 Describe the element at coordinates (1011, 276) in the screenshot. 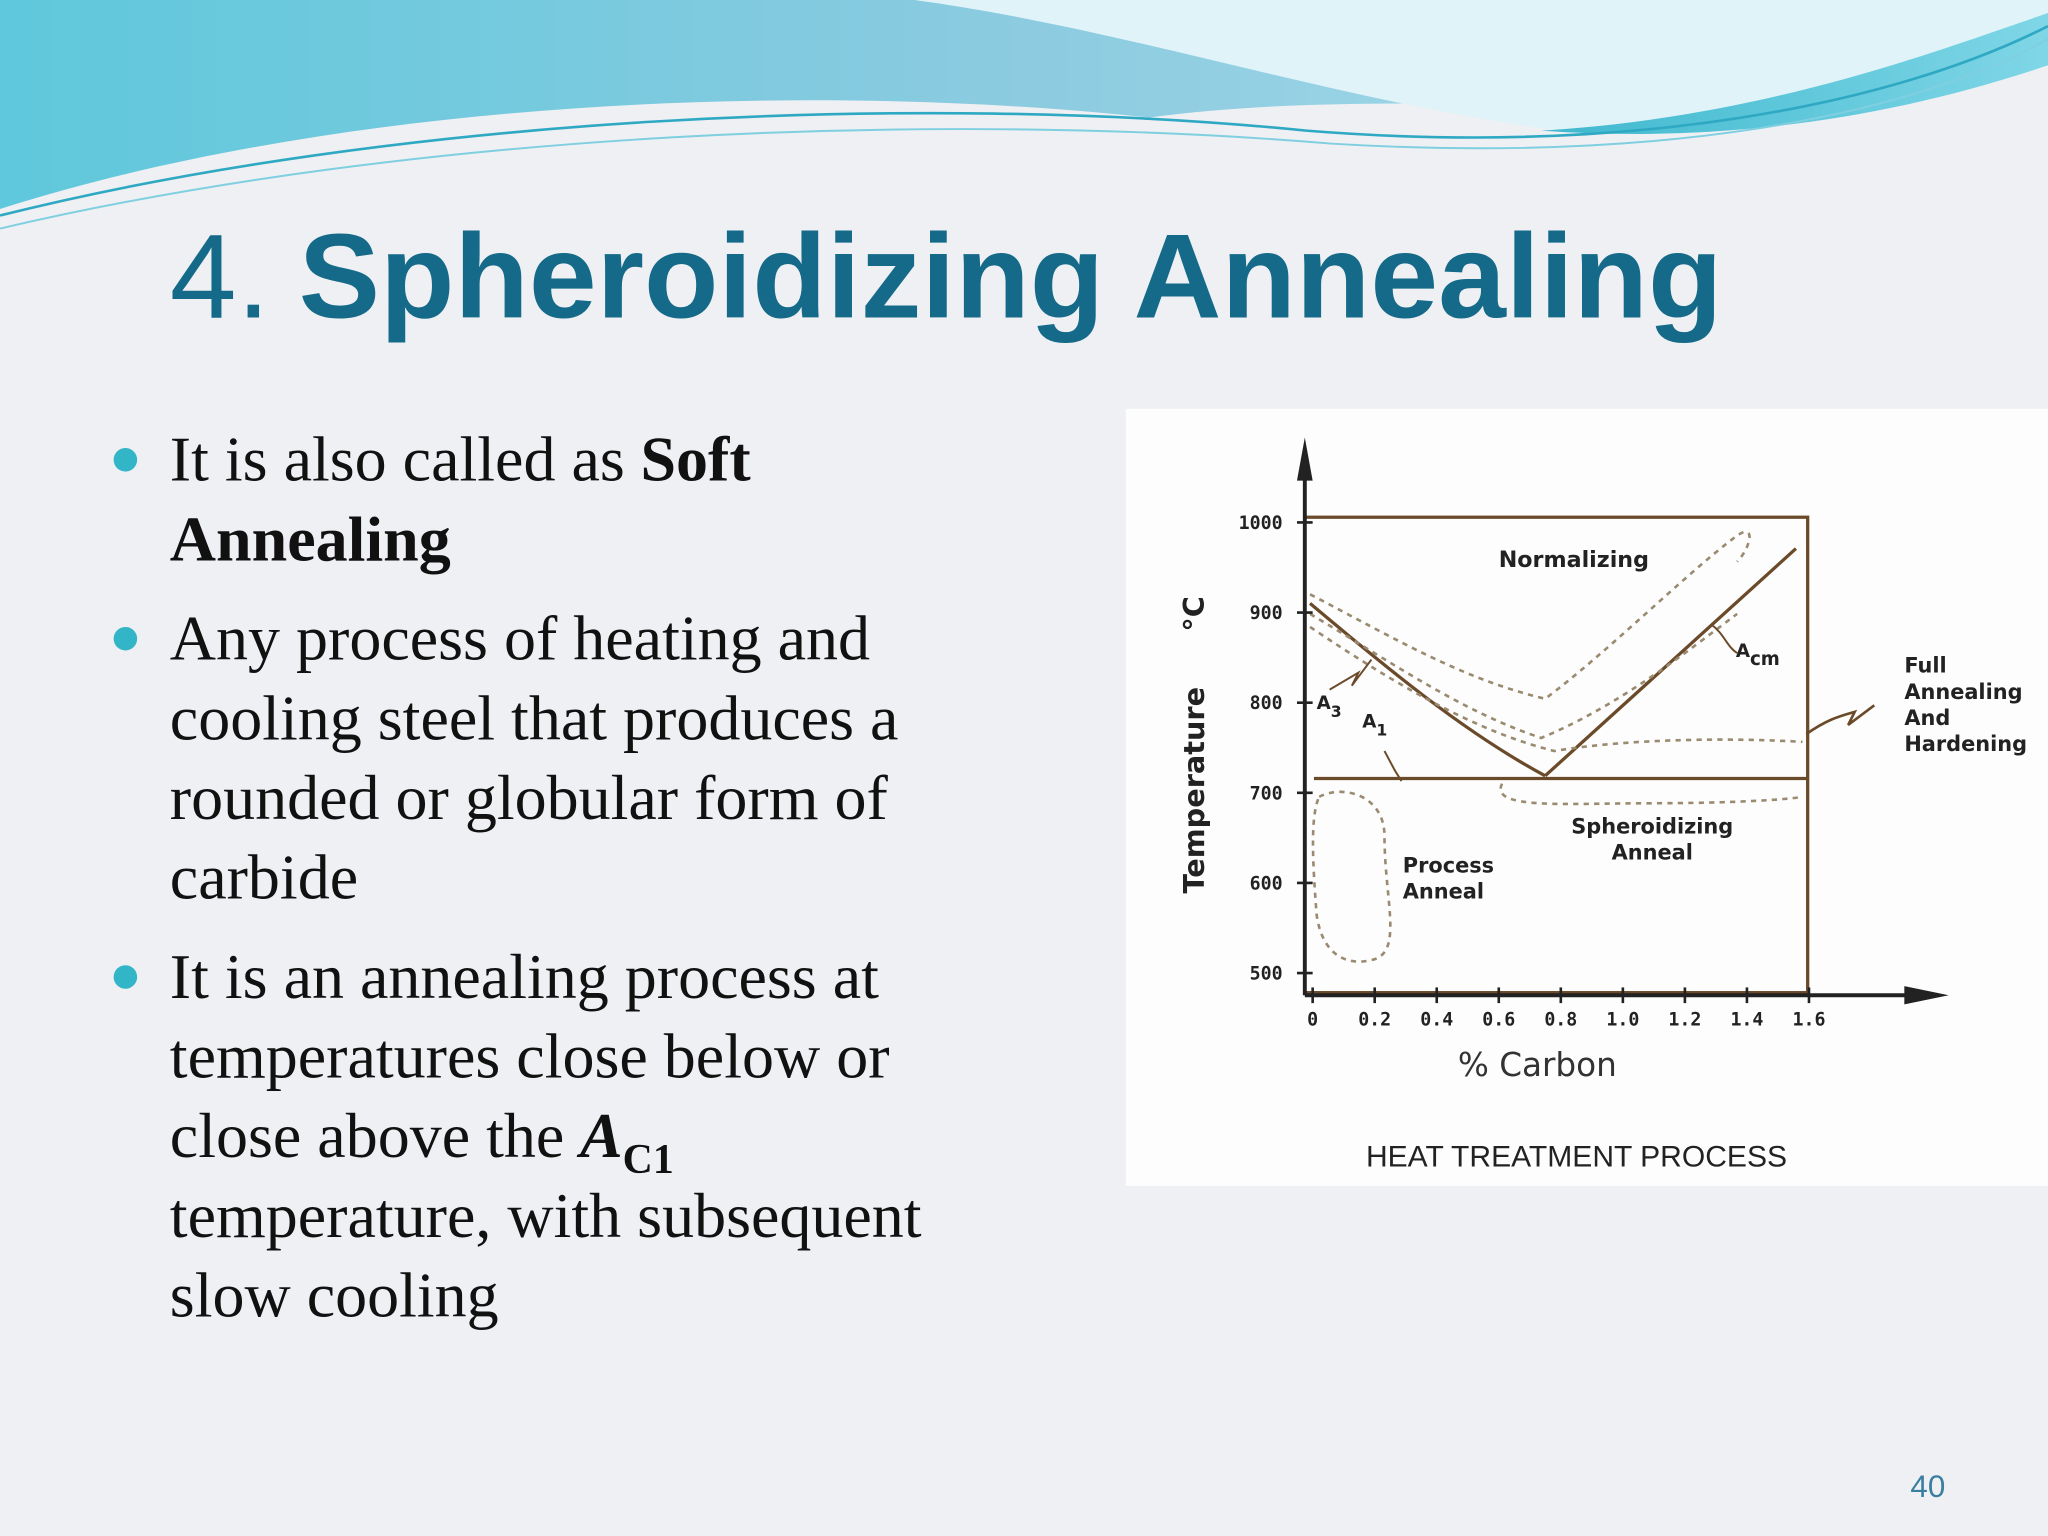

I see `title-text: Spheroidizing Annealing` at that location.